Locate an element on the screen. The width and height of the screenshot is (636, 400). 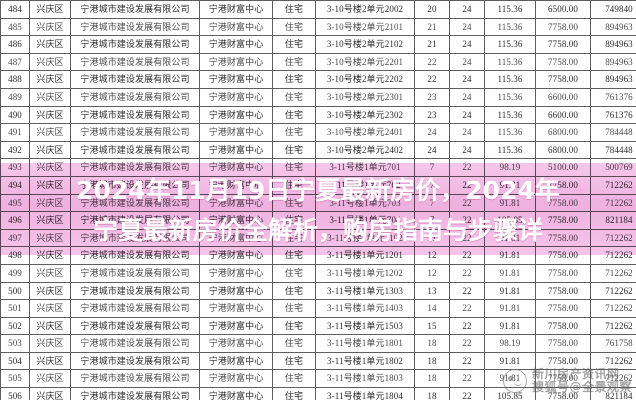
row-index: 500 is located at coordinates (15, 291).